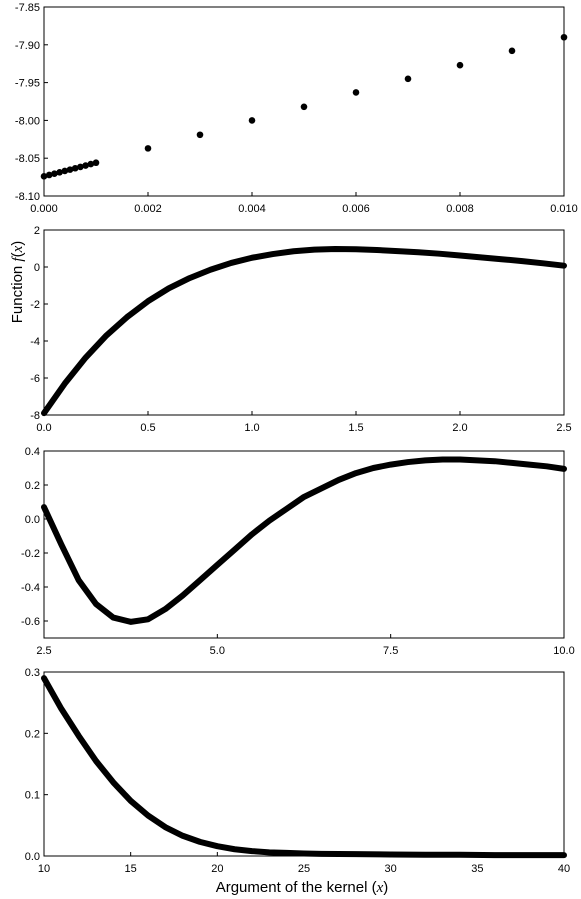 This screenshot has height=899, width=581. Describe the element at coordinates (30, 554) in the screenshot. I see `y-tick-label: -0.2` at that location.